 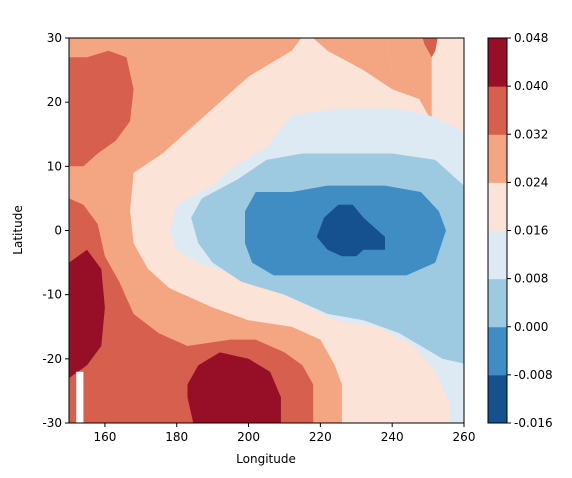 I want to click on contour-band-neg0.016-neg0.008, so click(x=350, y=230).